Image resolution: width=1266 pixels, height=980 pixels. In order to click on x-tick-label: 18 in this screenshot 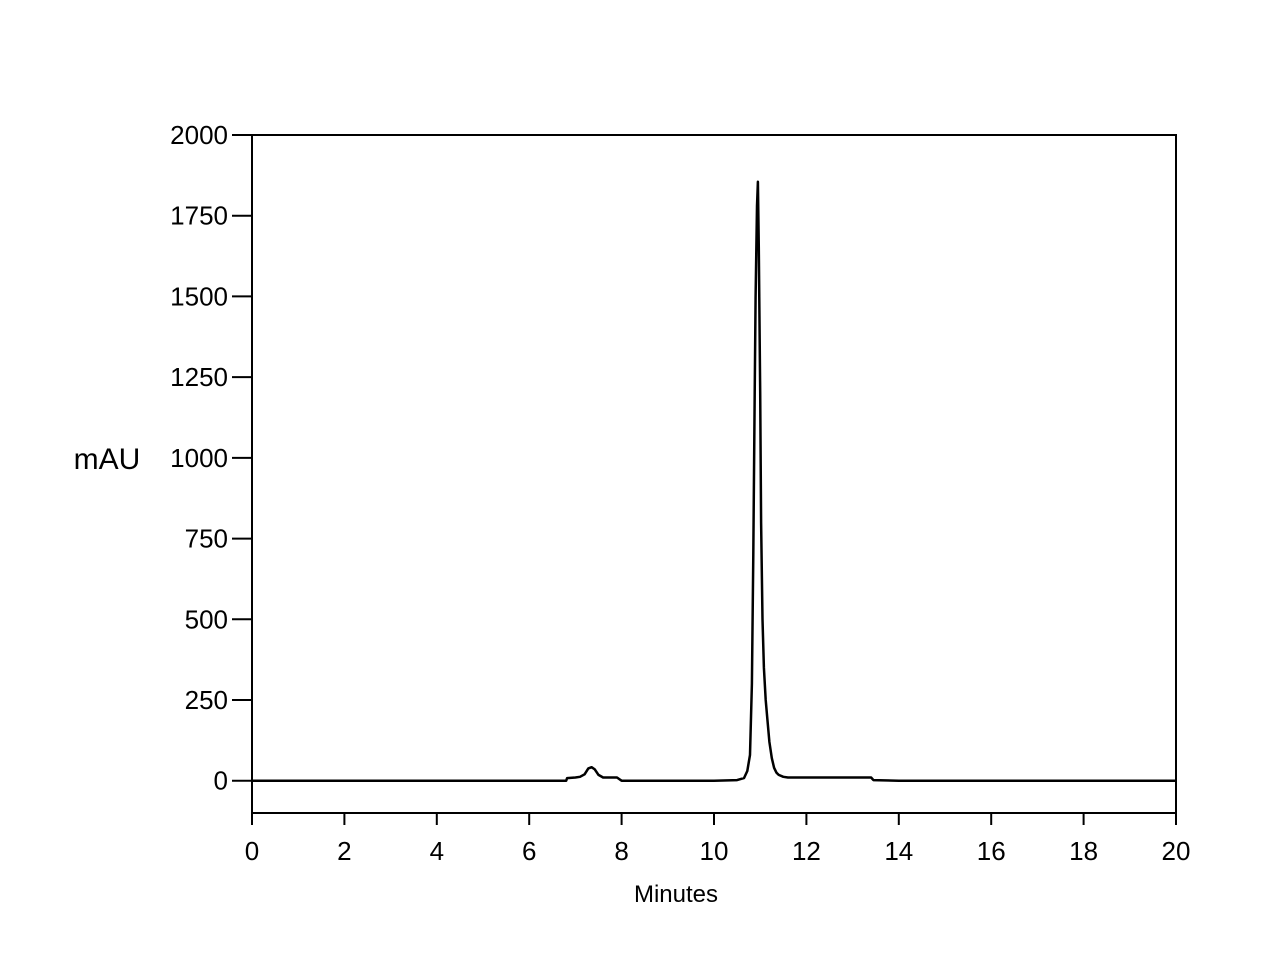, I will do `click(1083, 851)`.